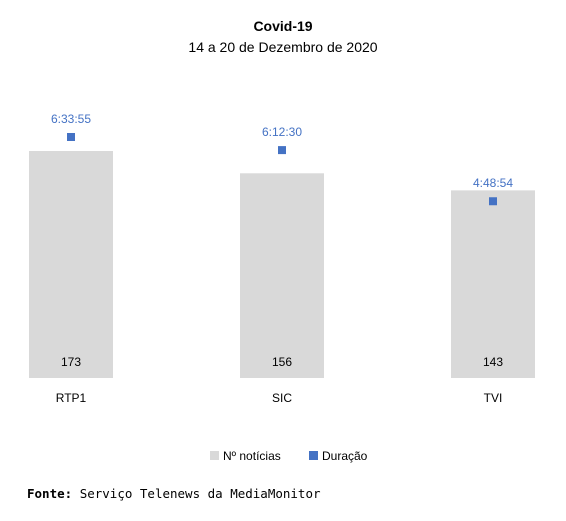  What do you see at coordinates (289, 456) in the screenshot?
I see `legend: Nº notícias Duração` at bounding box center [289, 456].